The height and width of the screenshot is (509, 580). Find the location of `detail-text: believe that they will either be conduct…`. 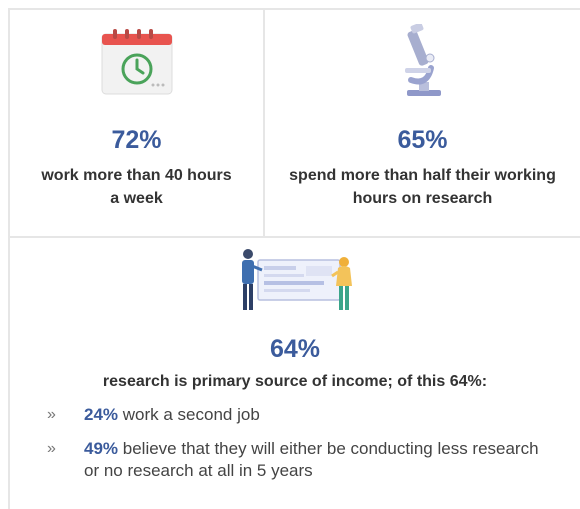

detail-text: believe that they will either be conduct… is located at coordinates (311, 459).